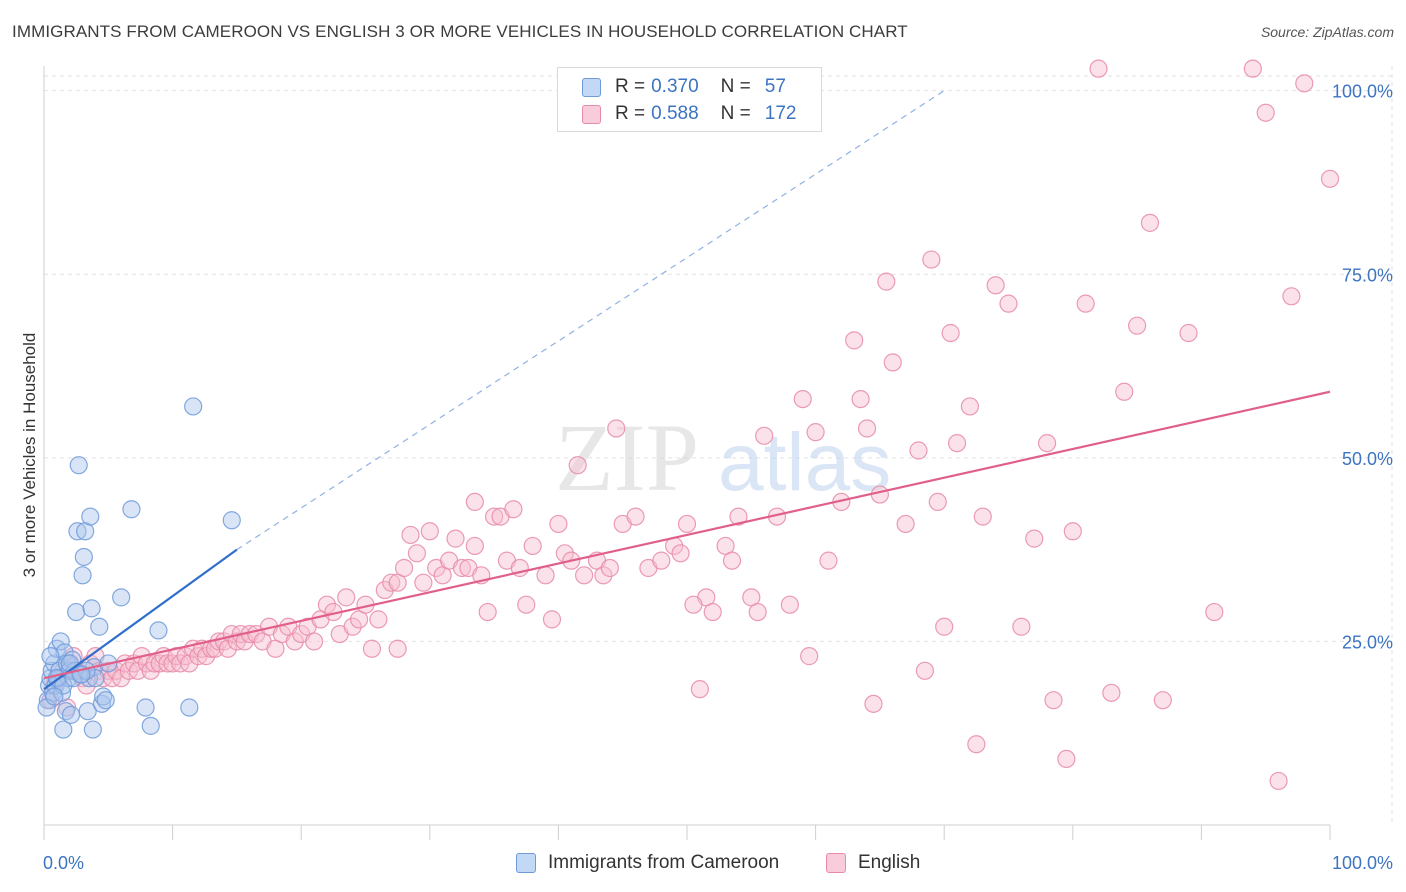 The height and width of the screenshot is (892, 1406). Describe the element at coordinates (627, 457) in the screenshot. I see `watermark-zip: ZIP` at that location.